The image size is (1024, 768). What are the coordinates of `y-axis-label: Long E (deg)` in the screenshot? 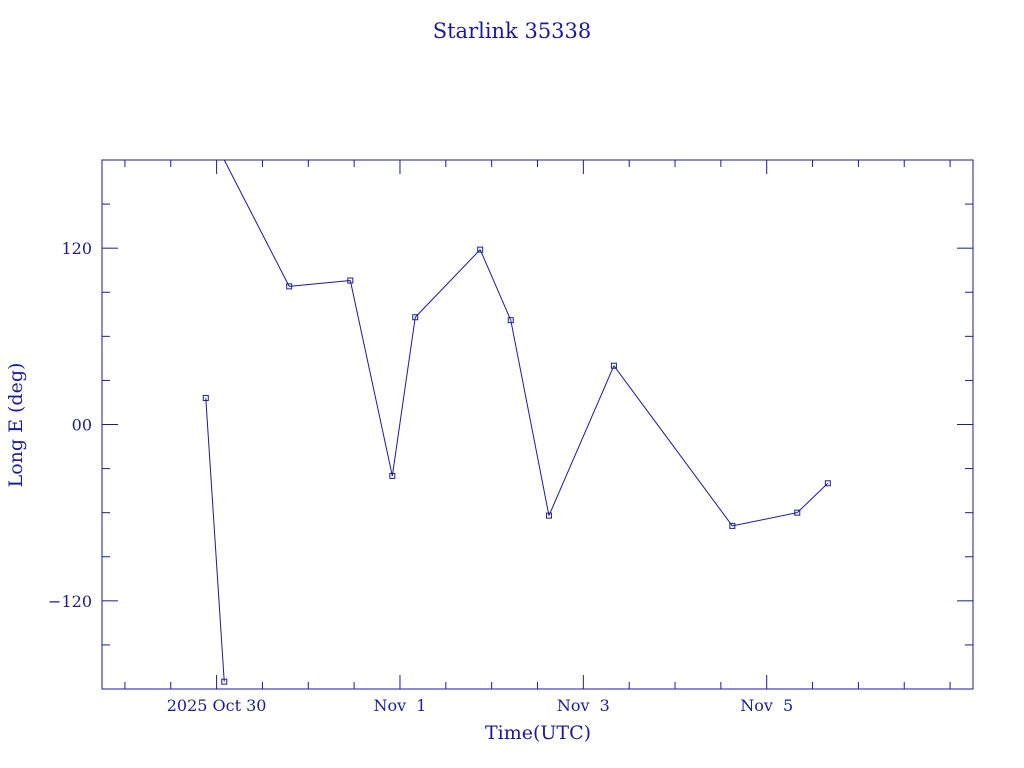 It's located at (16, 425).